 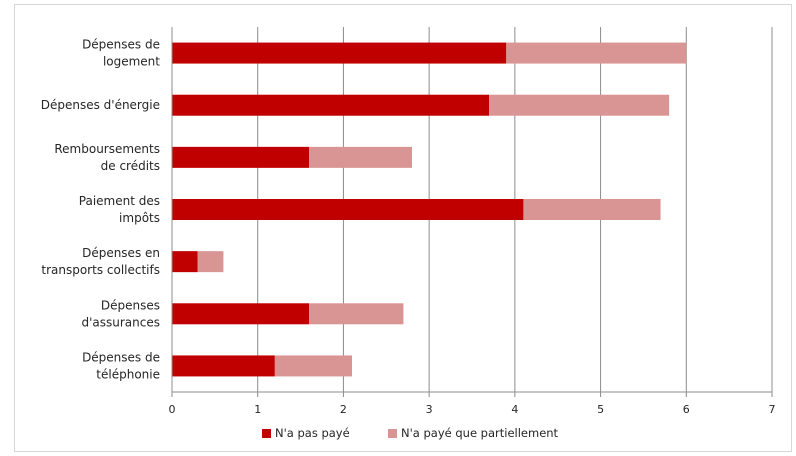 I want to click on legend: N'a pas payé N'a payé que partiellement, so click(x=410, y=433).